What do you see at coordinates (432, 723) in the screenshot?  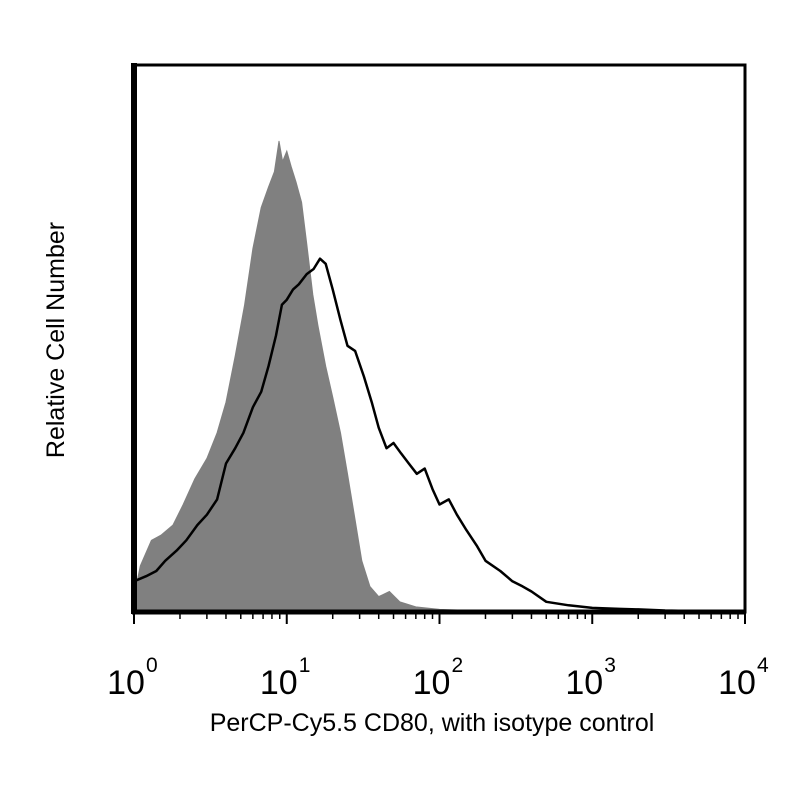 I see `x-axis-title: PerCP-Cy5.5 CD80, with isotype control` at bounding box center [432, 723].